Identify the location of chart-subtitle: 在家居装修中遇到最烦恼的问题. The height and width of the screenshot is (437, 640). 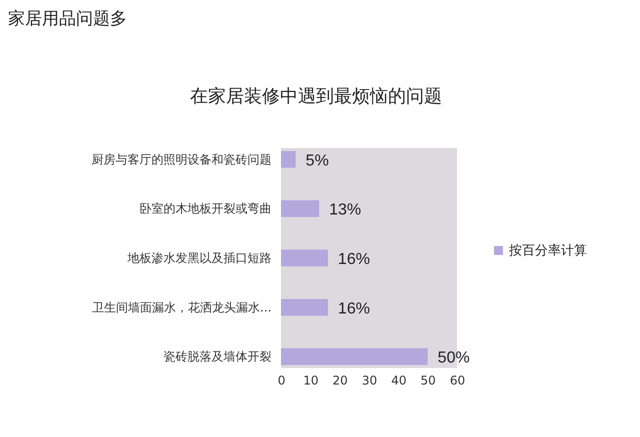
(316, 96).